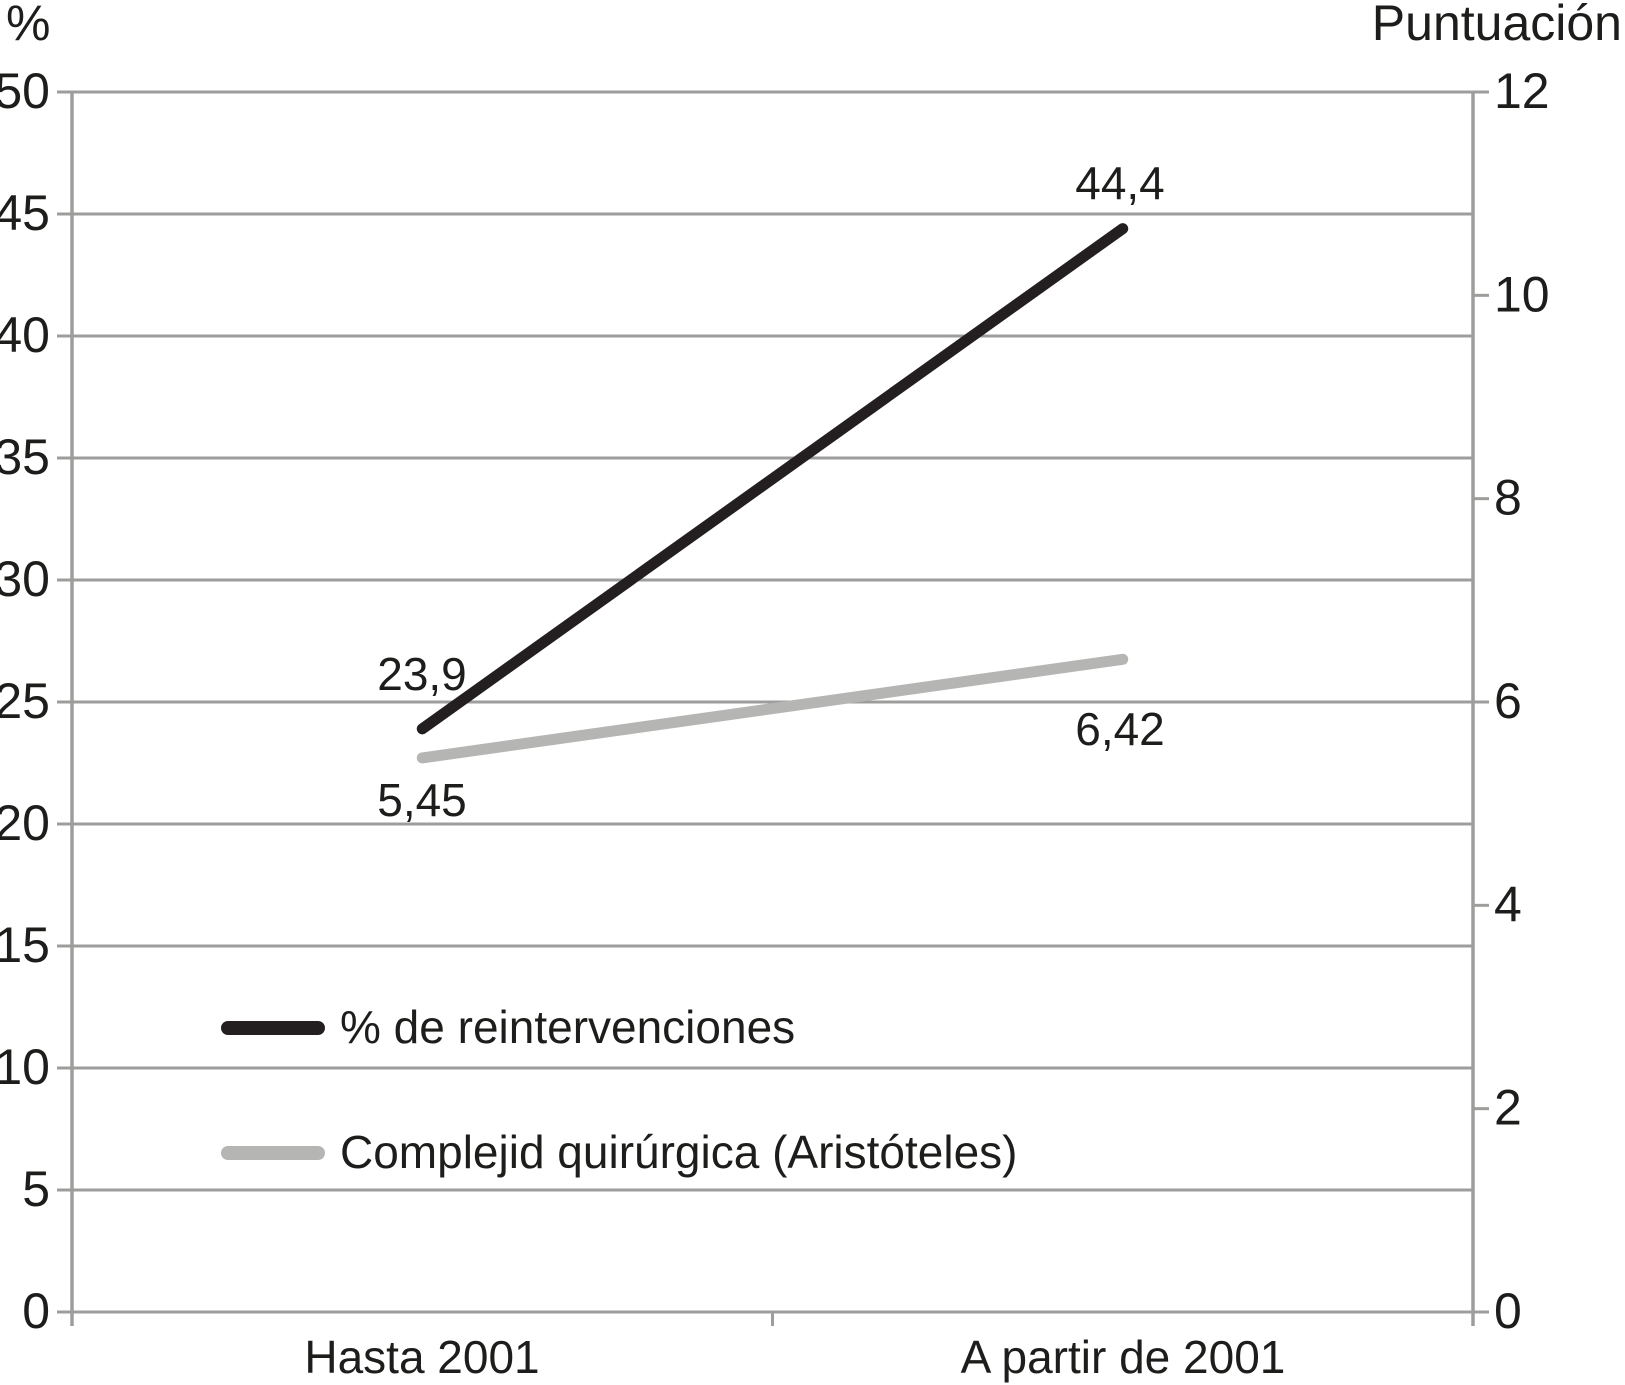 The height and width of the screenshot is (1385, 1625). What do you see at coordinates (25, 335) in the screenshot?
I see `left-tick-label: 40` at bounding box center [25, 335].